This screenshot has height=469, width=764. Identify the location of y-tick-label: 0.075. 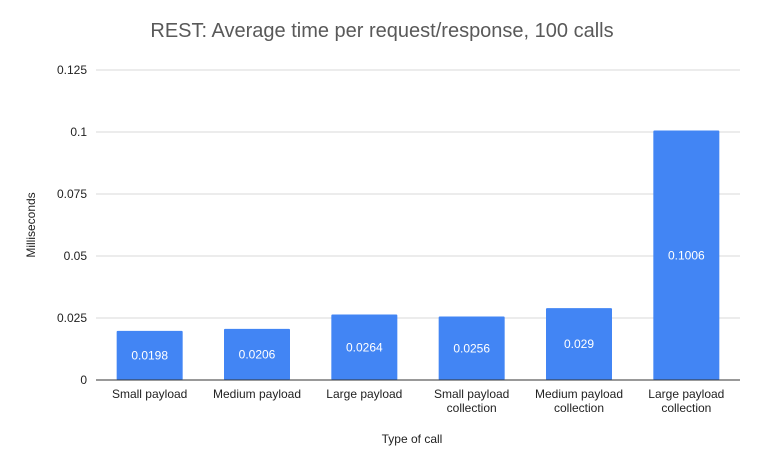
(72, 194).